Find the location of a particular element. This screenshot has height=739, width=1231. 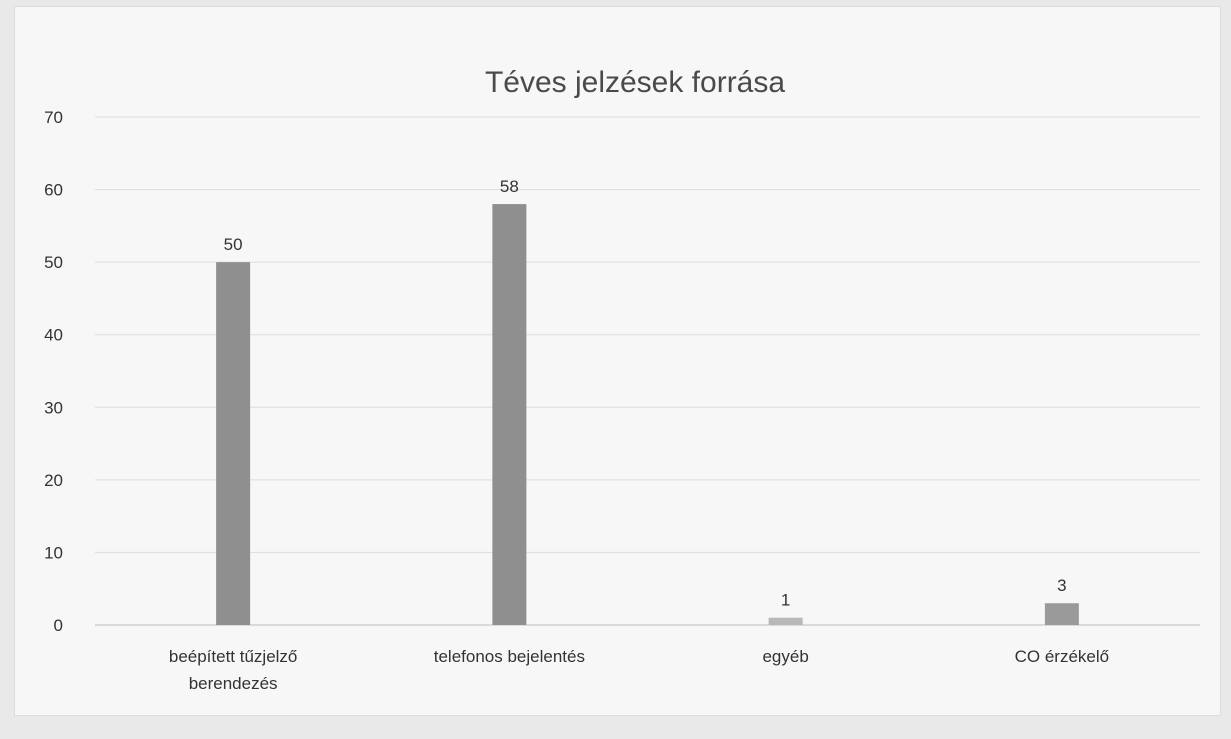

y-tick-label: 0 is located at coordinates (58, 625).